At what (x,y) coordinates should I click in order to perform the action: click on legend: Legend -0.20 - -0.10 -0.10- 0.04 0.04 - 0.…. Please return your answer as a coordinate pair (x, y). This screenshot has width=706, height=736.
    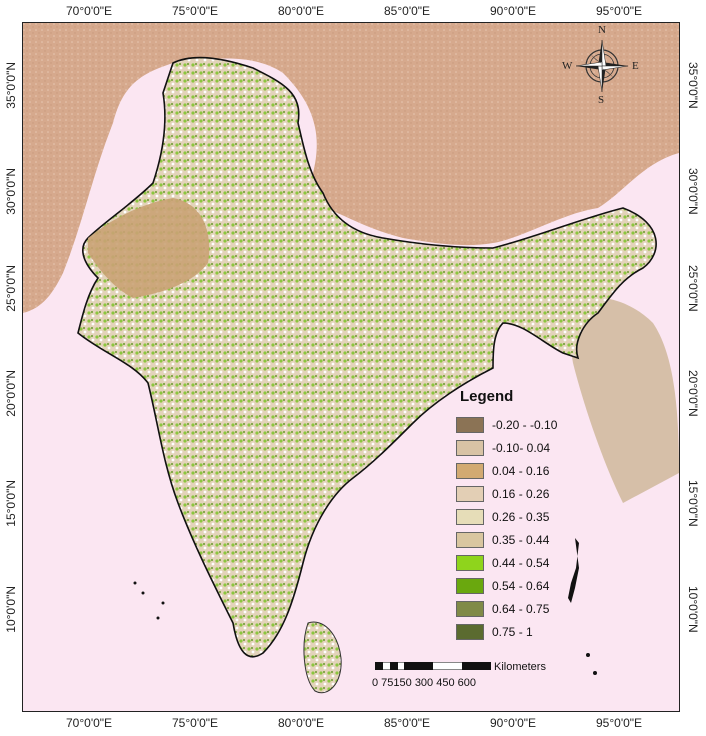
    Looking at the image, I should click on (517, 515).